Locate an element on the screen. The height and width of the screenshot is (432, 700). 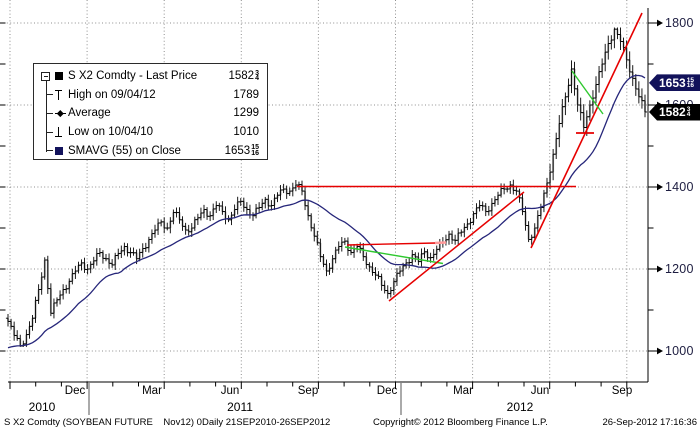
smavg-price-tag: 1653 15 16 is located at coordinates (674, 83).